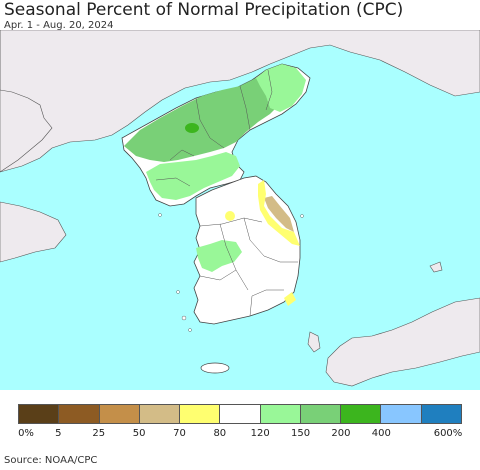 The height and width of the screenshot is (470, 480). Describe the element at coordinates (220, 433) in the screenshot. I see `legend-tick-label: 80` at that location.